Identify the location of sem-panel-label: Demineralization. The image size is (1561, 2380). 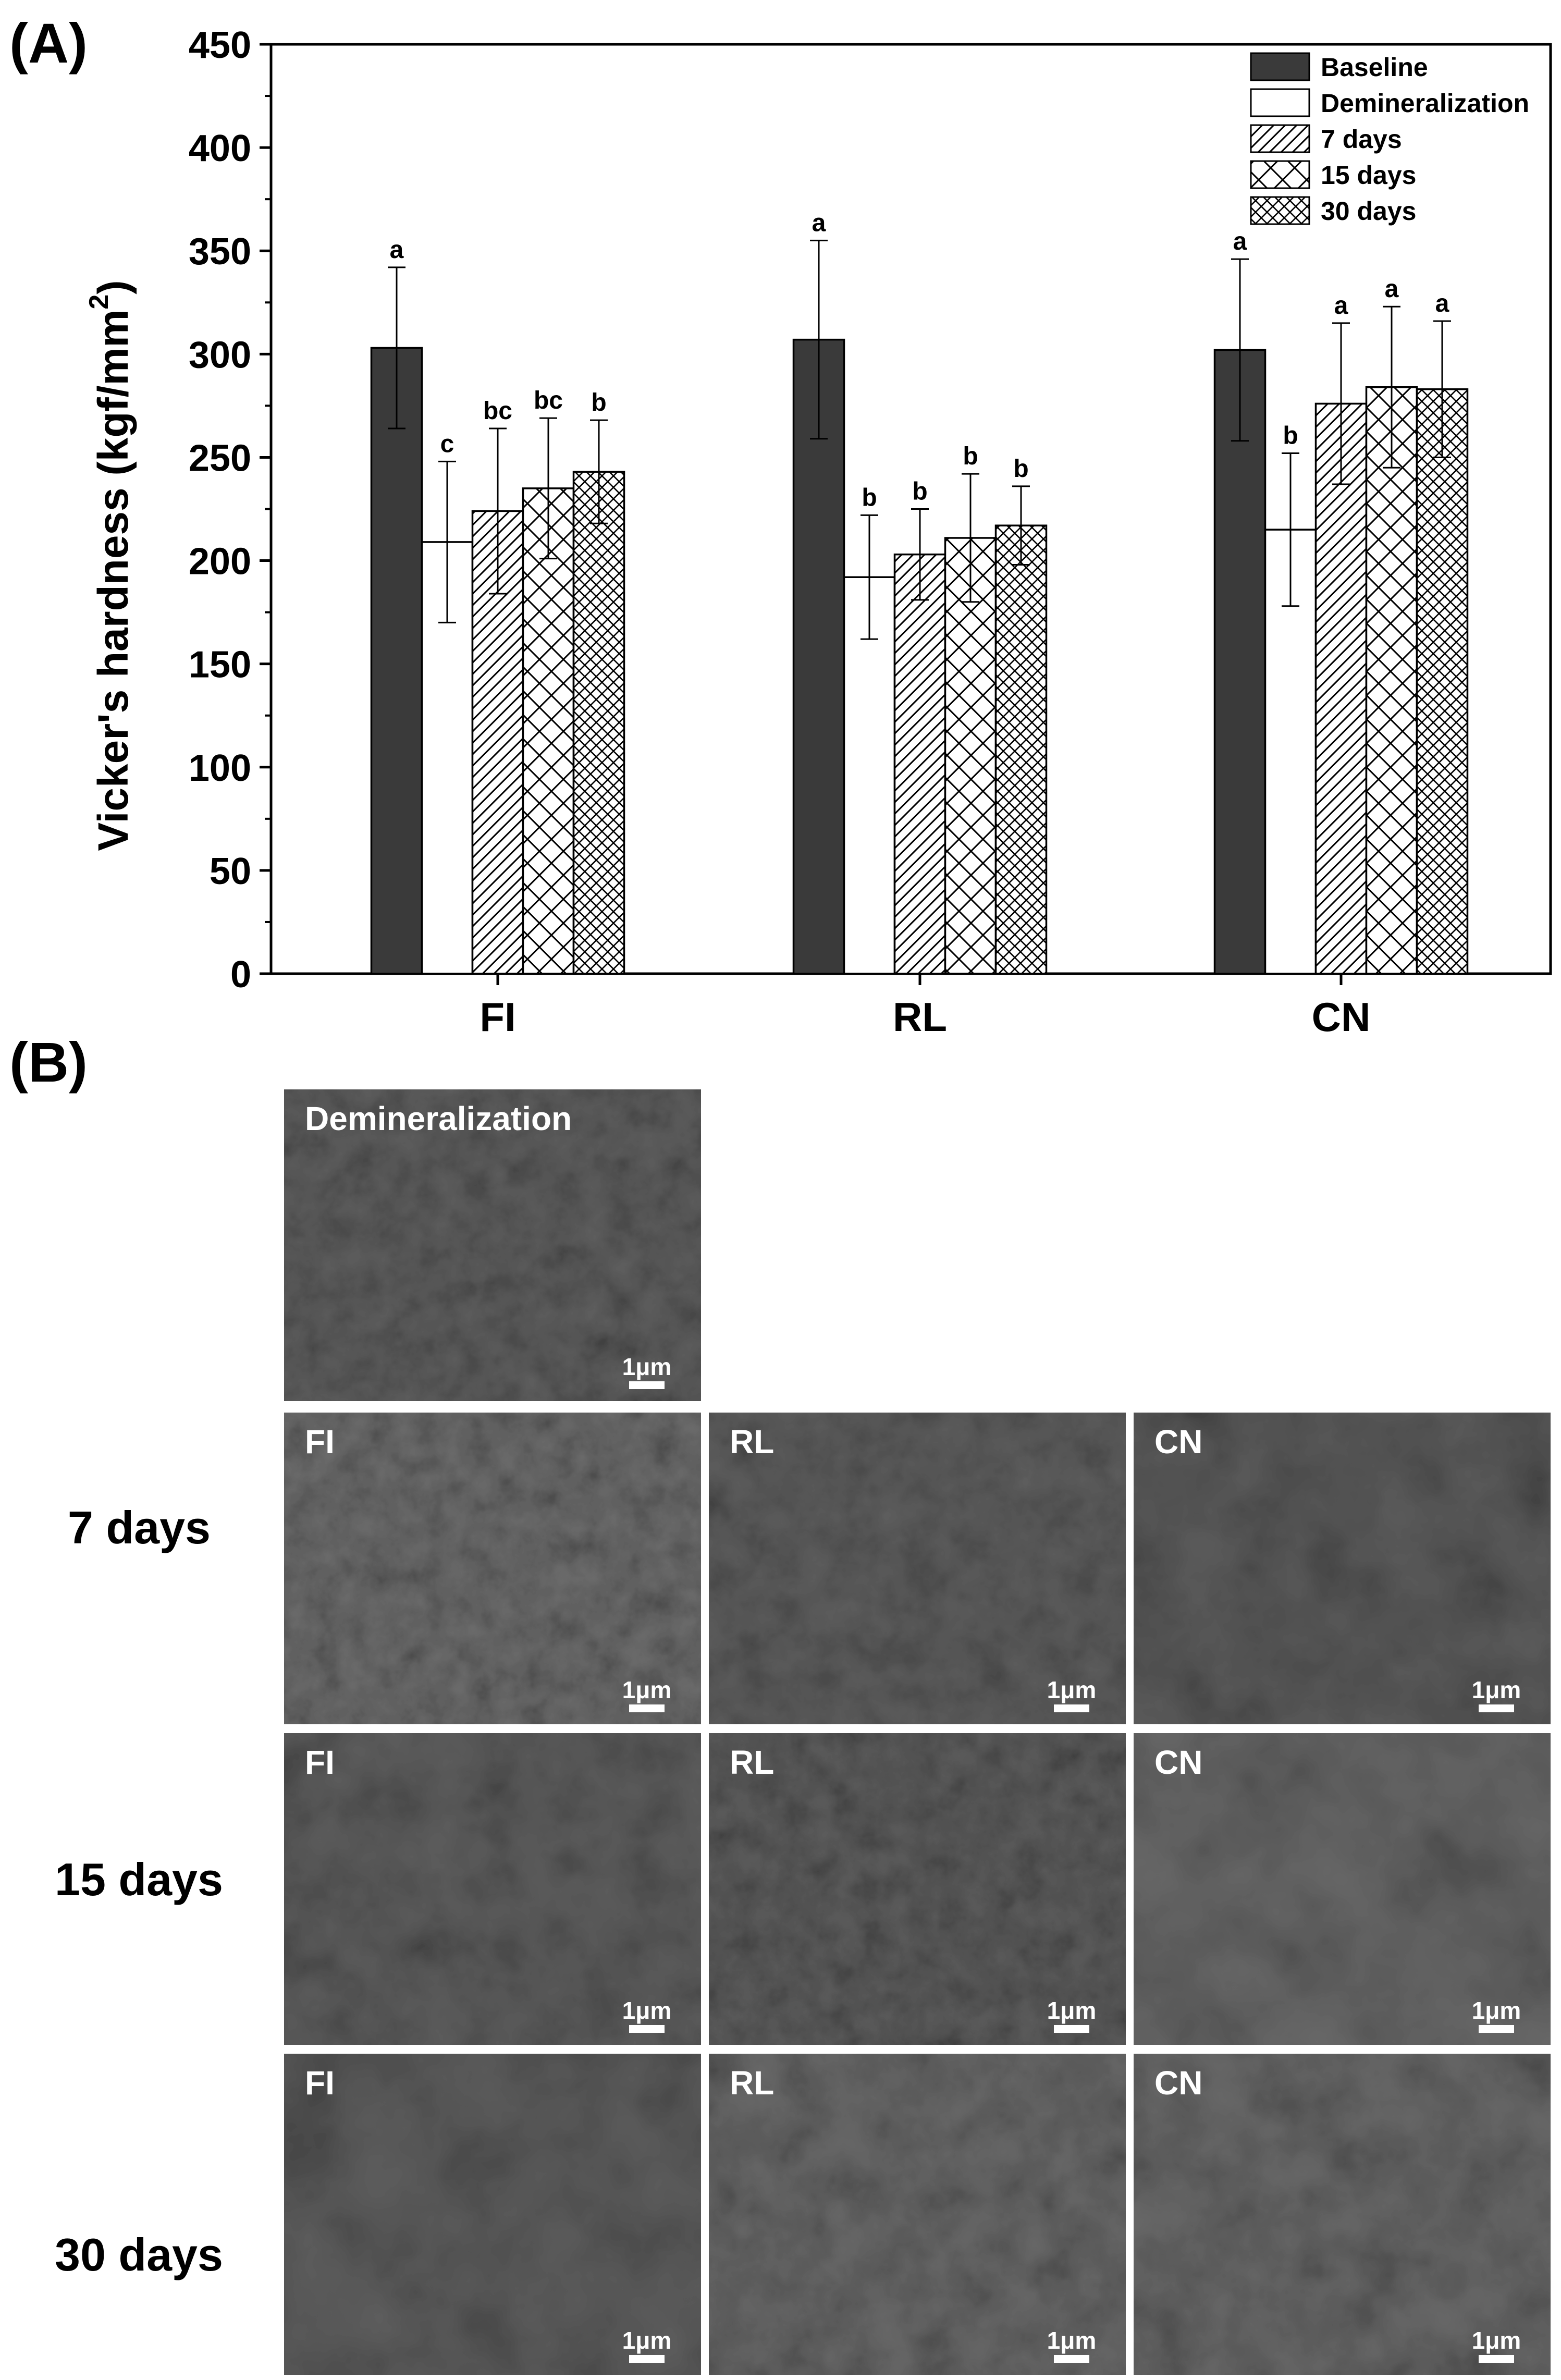
(439, 1118).